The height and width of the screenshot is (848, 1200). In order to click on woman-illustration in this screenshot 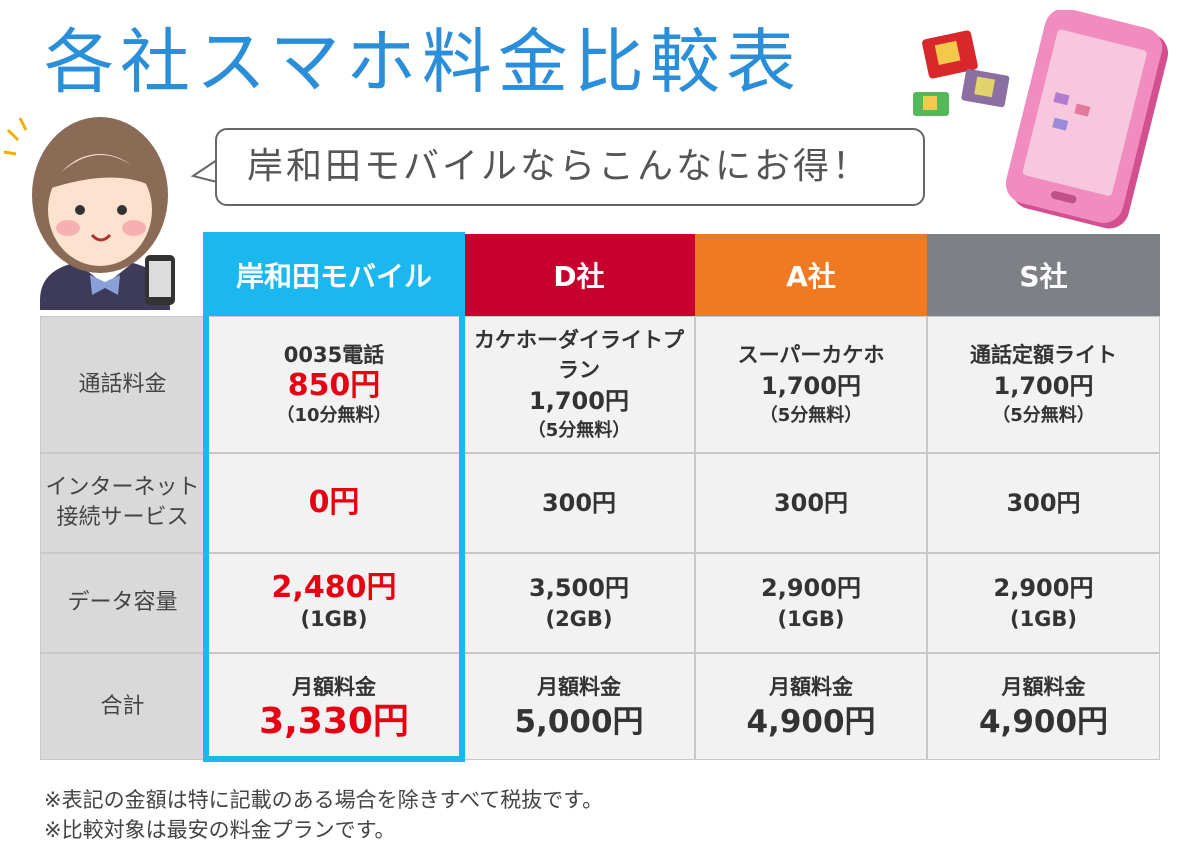, I will do `click(89, 213)`.